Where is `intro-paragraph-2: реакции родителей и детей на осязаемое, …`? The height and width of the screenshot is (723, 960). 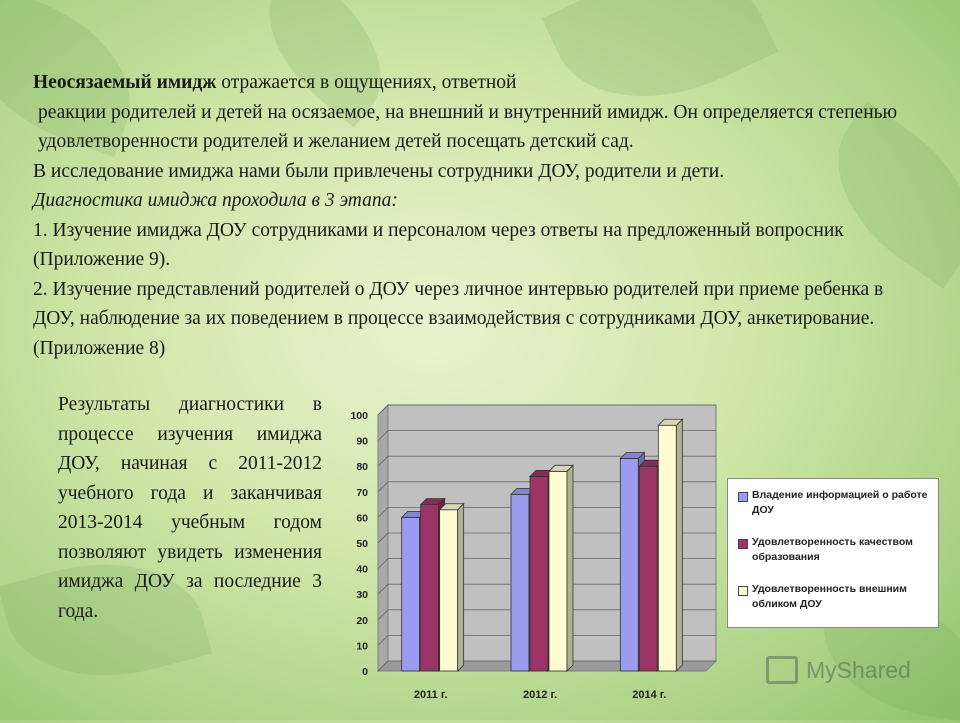
intro-paragraph-2: реакции родителей и детей на осязаемое, … is located at coordinates (468, 127).